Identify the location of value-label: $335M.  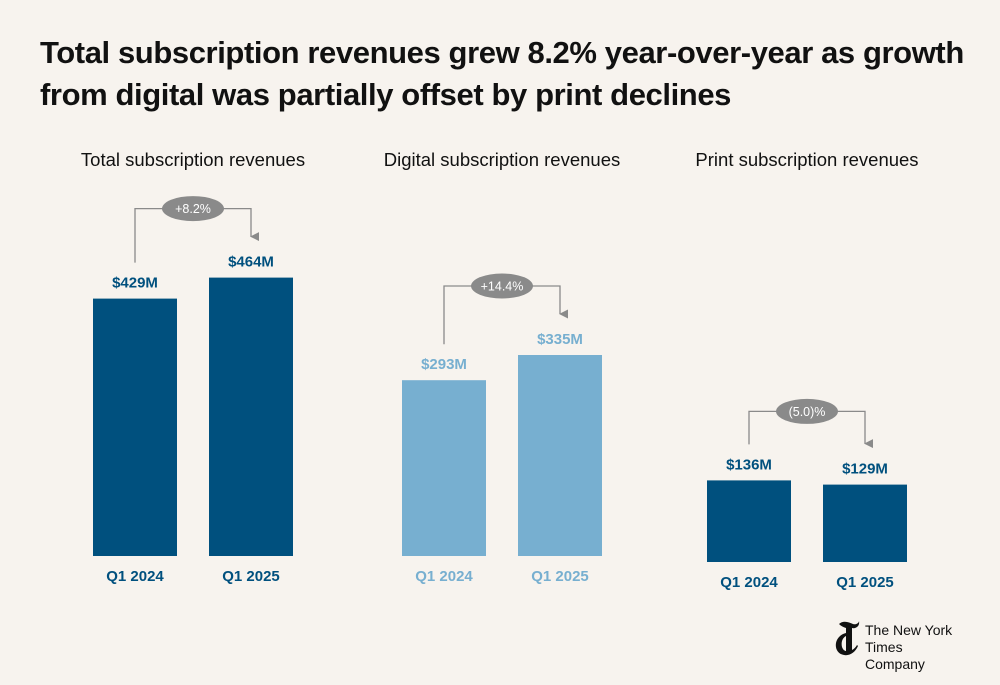
(560, 339).